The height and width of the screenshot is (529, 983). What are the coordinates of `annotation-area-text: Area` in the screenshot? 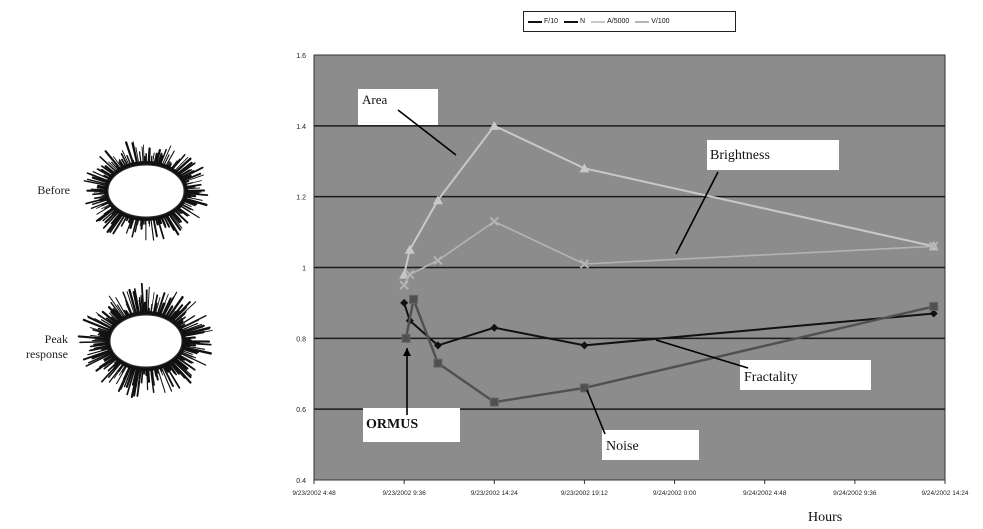 It's located at (374, 99).